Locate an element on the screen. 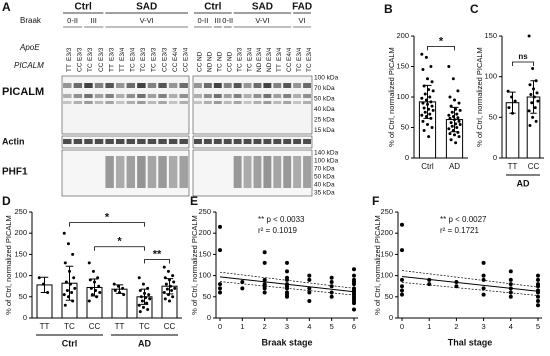 This screenshot has width=550, height=356. x-tick-label: TT is located at coordinates (45, 326).